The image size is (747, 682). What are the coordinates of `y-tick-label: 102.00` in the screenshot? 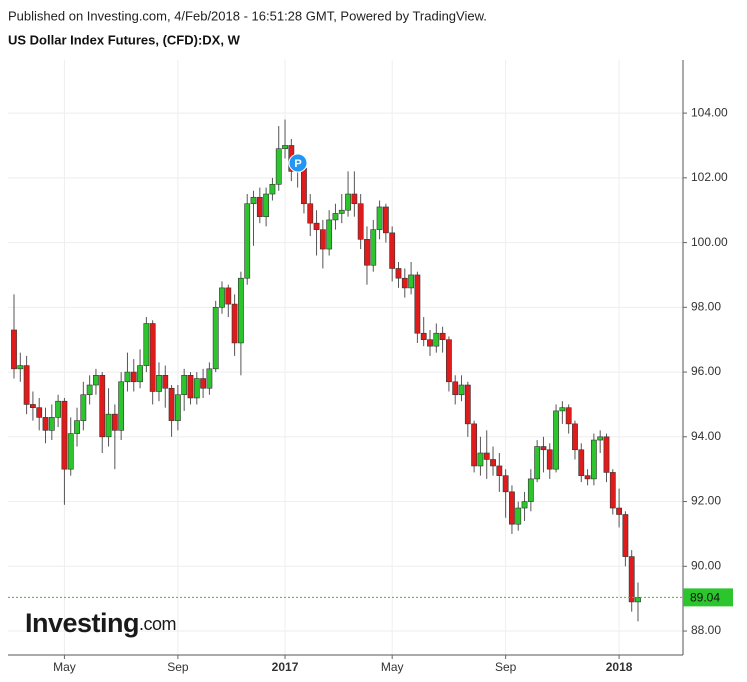 It's located at (709, 177).